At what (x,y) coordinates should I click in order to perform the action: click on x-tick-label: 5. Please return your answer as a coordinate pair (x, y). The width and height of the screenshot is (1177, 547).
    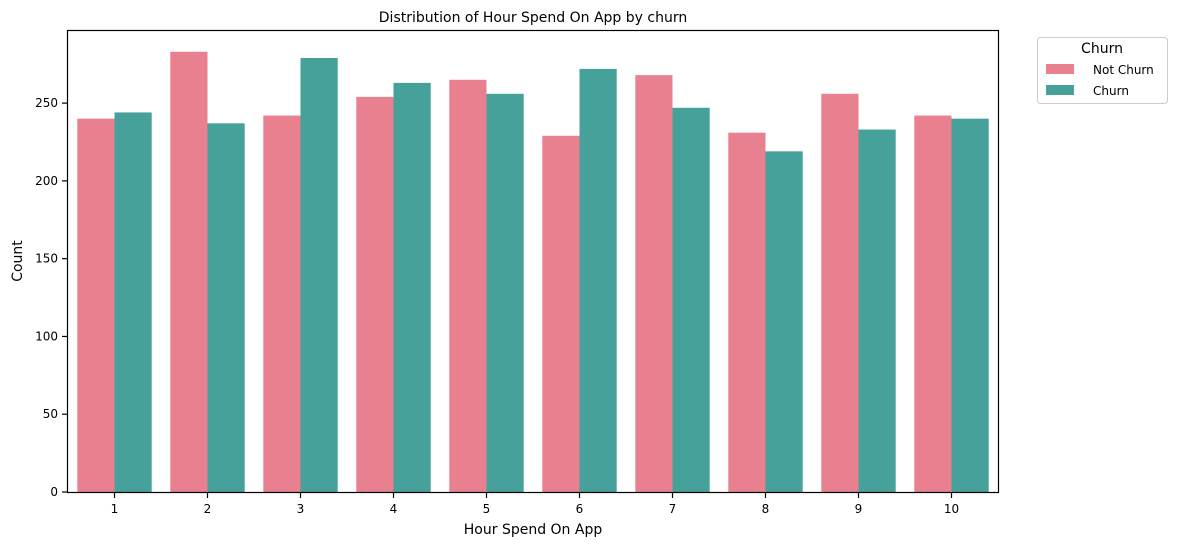
    Looking at the image, I should click on (487, 509).